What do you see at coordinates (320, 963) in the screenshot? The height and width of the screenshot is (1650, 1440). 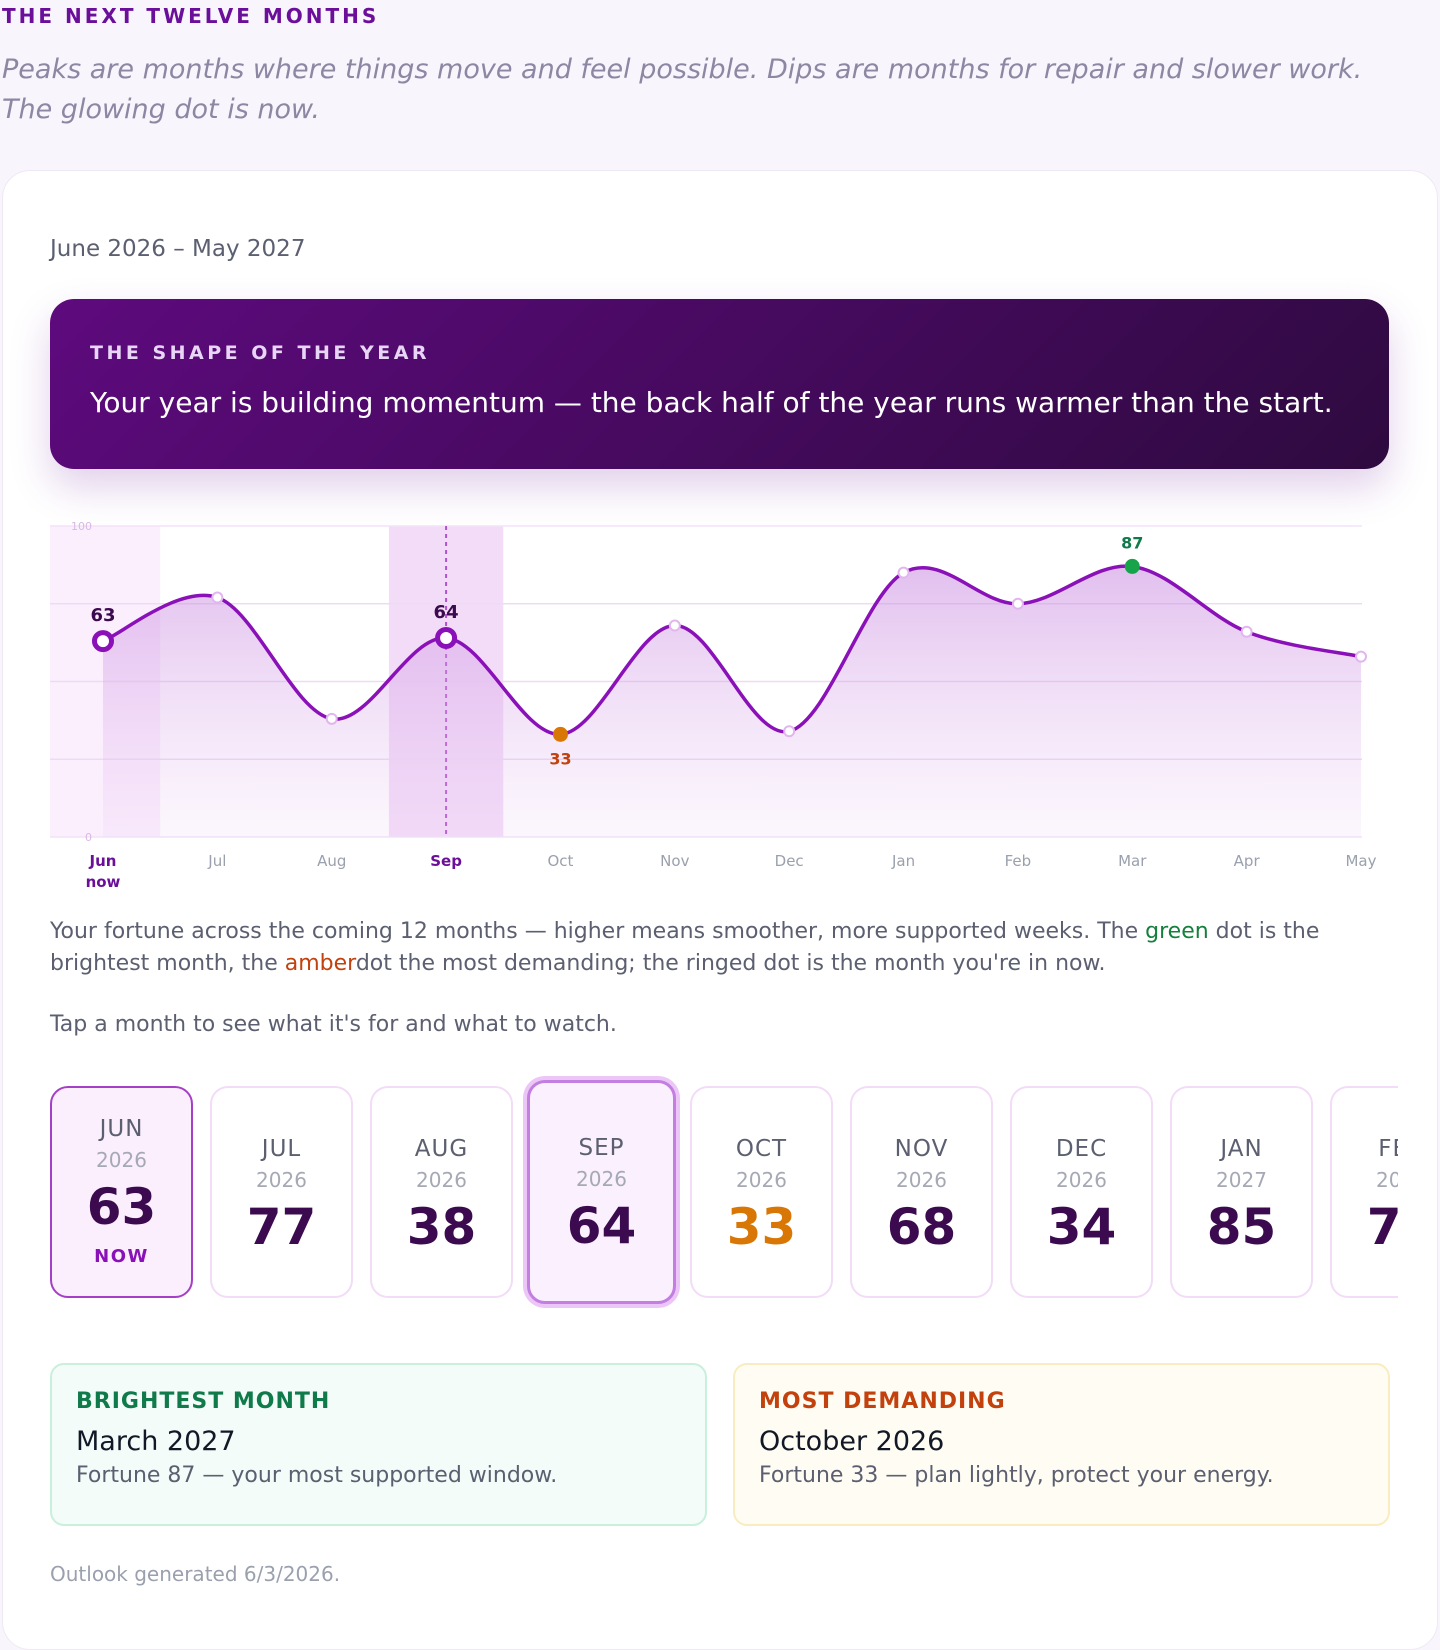 I see `explanation-part: amber` at bounding box center [320, 963].